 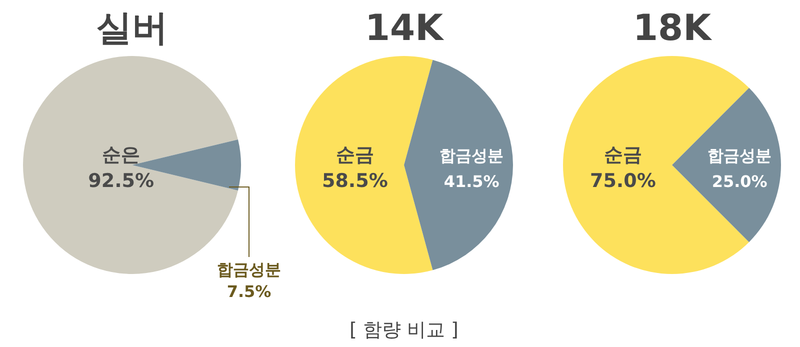 What do you see at coordinates (623, 181) in the screenshot?
I see `data-label: 75.0%` at bounding box center [623, 181].